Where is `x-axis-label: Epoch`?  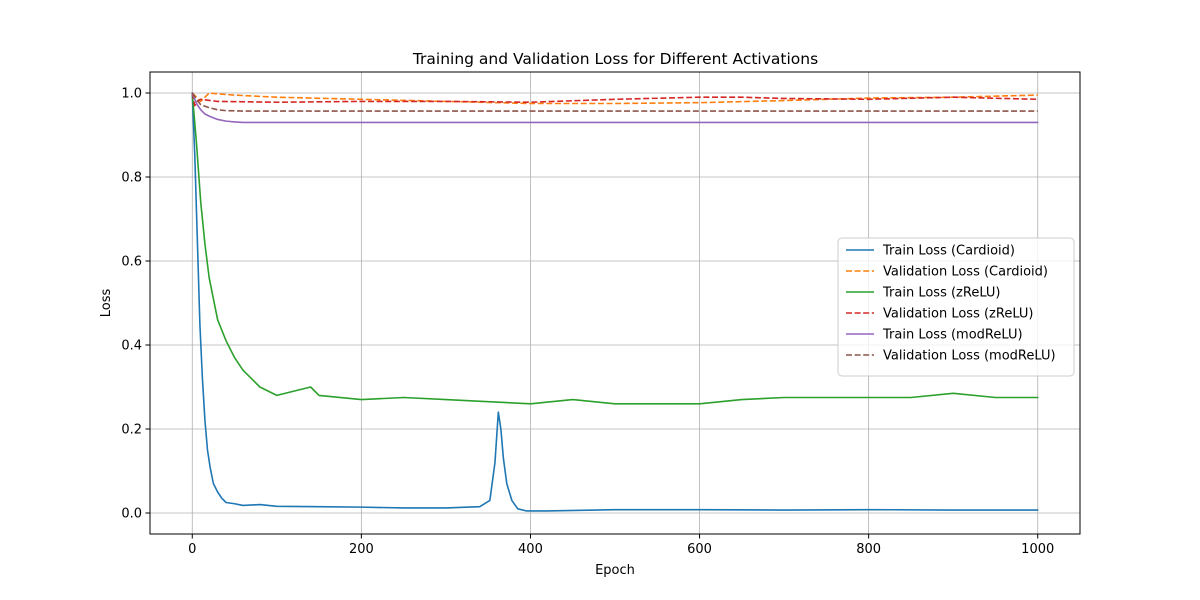 x-axis-label: Epoch is located at coordinates (615, 570).